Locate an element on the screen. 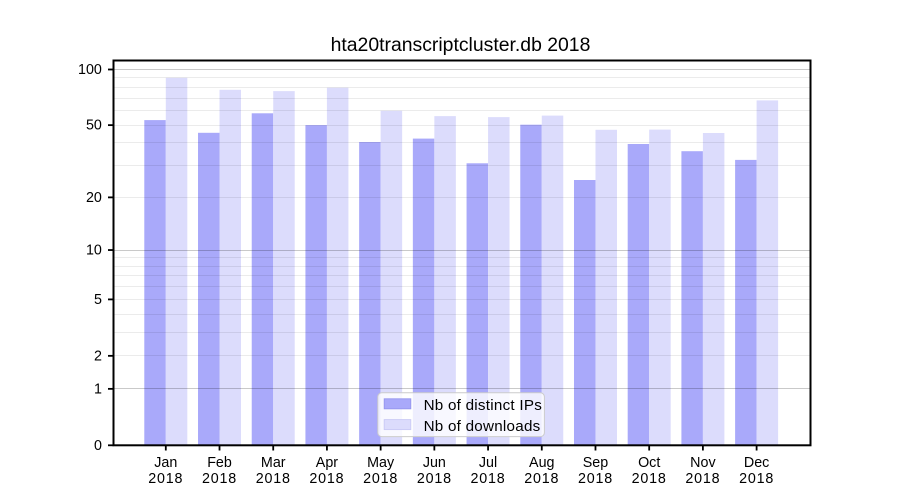 The width and height of the screenshot is (900, 500). svg-text: Nov is located at coordinates (703, 463).